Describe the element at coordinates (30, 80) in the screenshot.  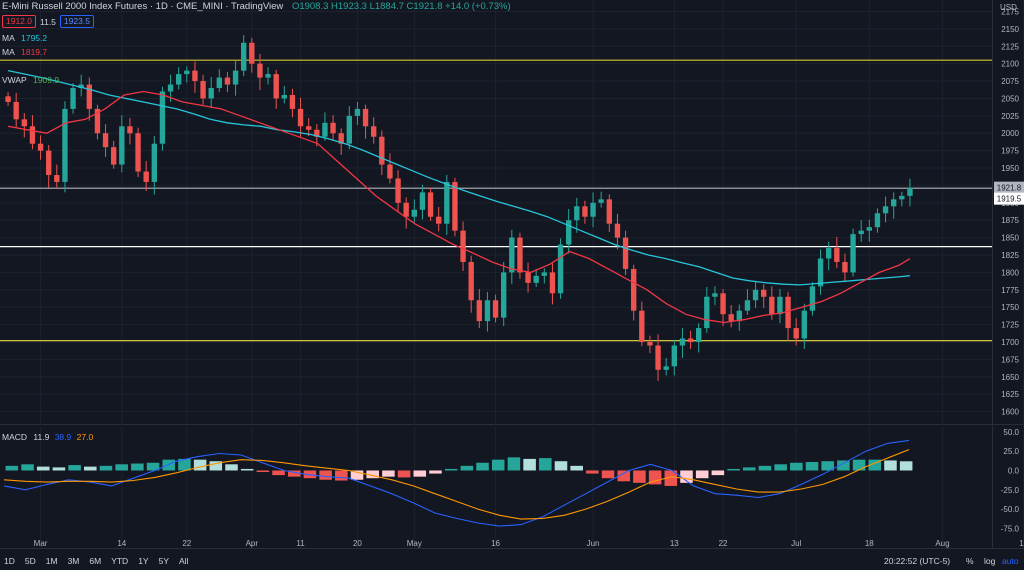
I see `vwap-legend: VWAP 1909.9` at that location.